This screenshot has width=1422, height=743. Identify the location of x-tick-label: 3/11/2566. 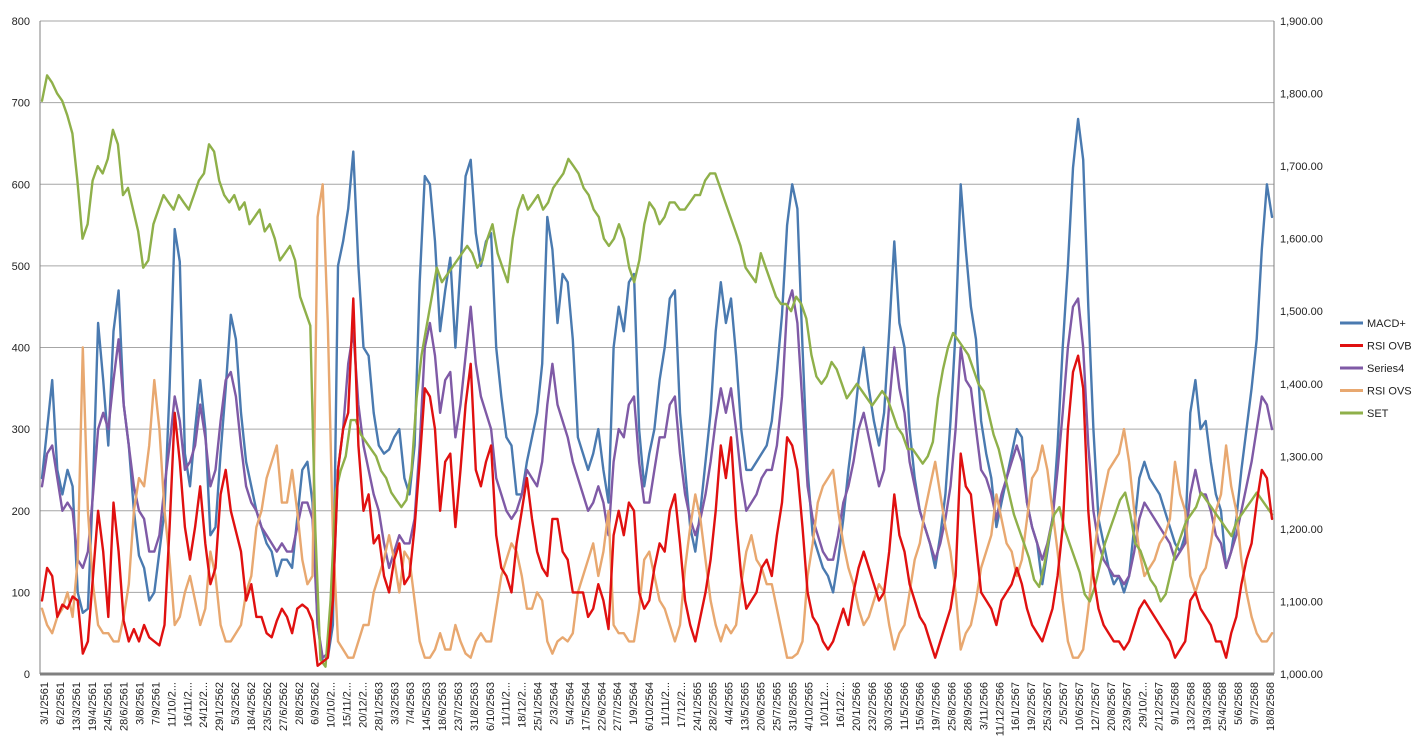
(984, 706).